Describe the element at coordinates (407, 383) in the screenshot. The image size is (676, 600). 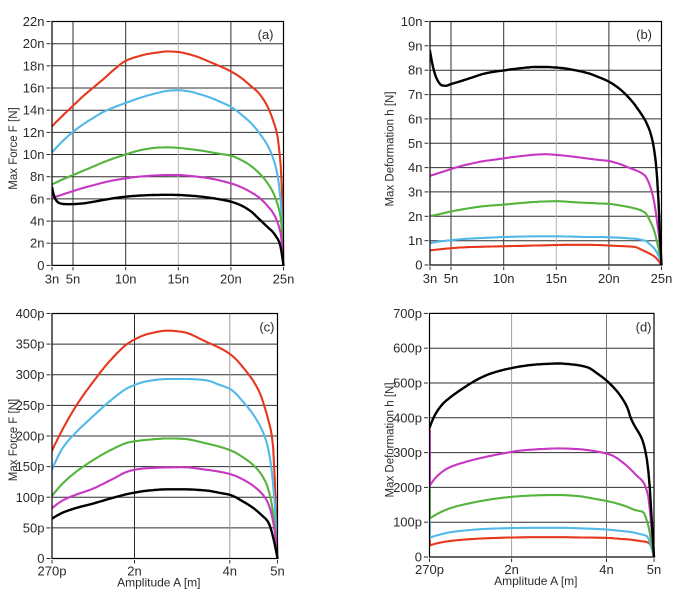
I see `svg-text: 500p` at that location.